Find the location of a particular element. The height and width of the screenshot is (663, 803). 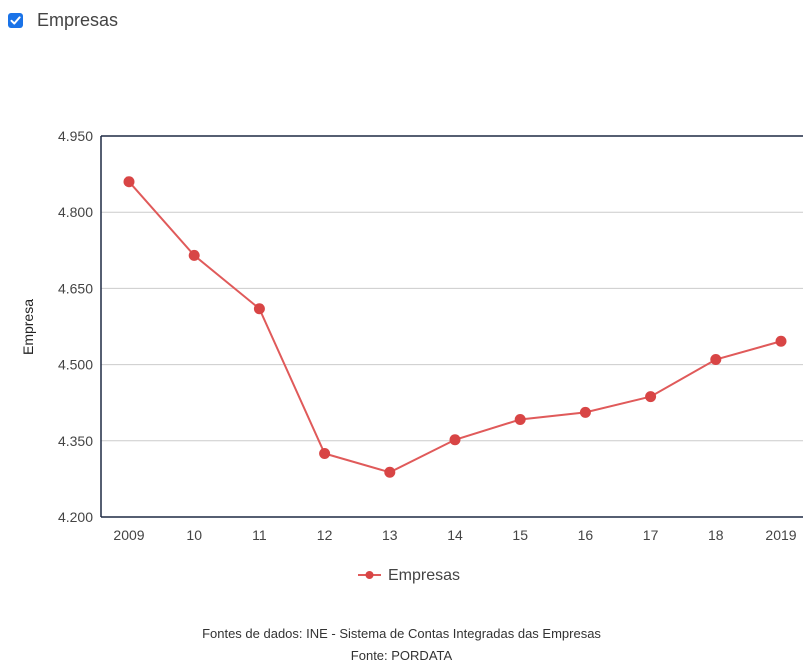

x-tick-label: 11 is located at coordinates (259, 535).